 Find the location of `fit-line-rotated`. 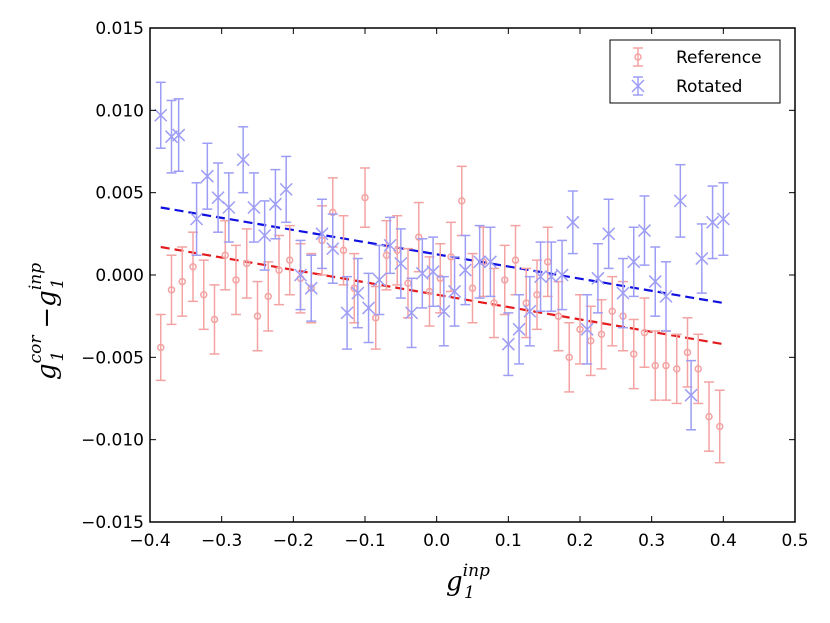

fit-line-rotated is located at coordinates (442, 255).